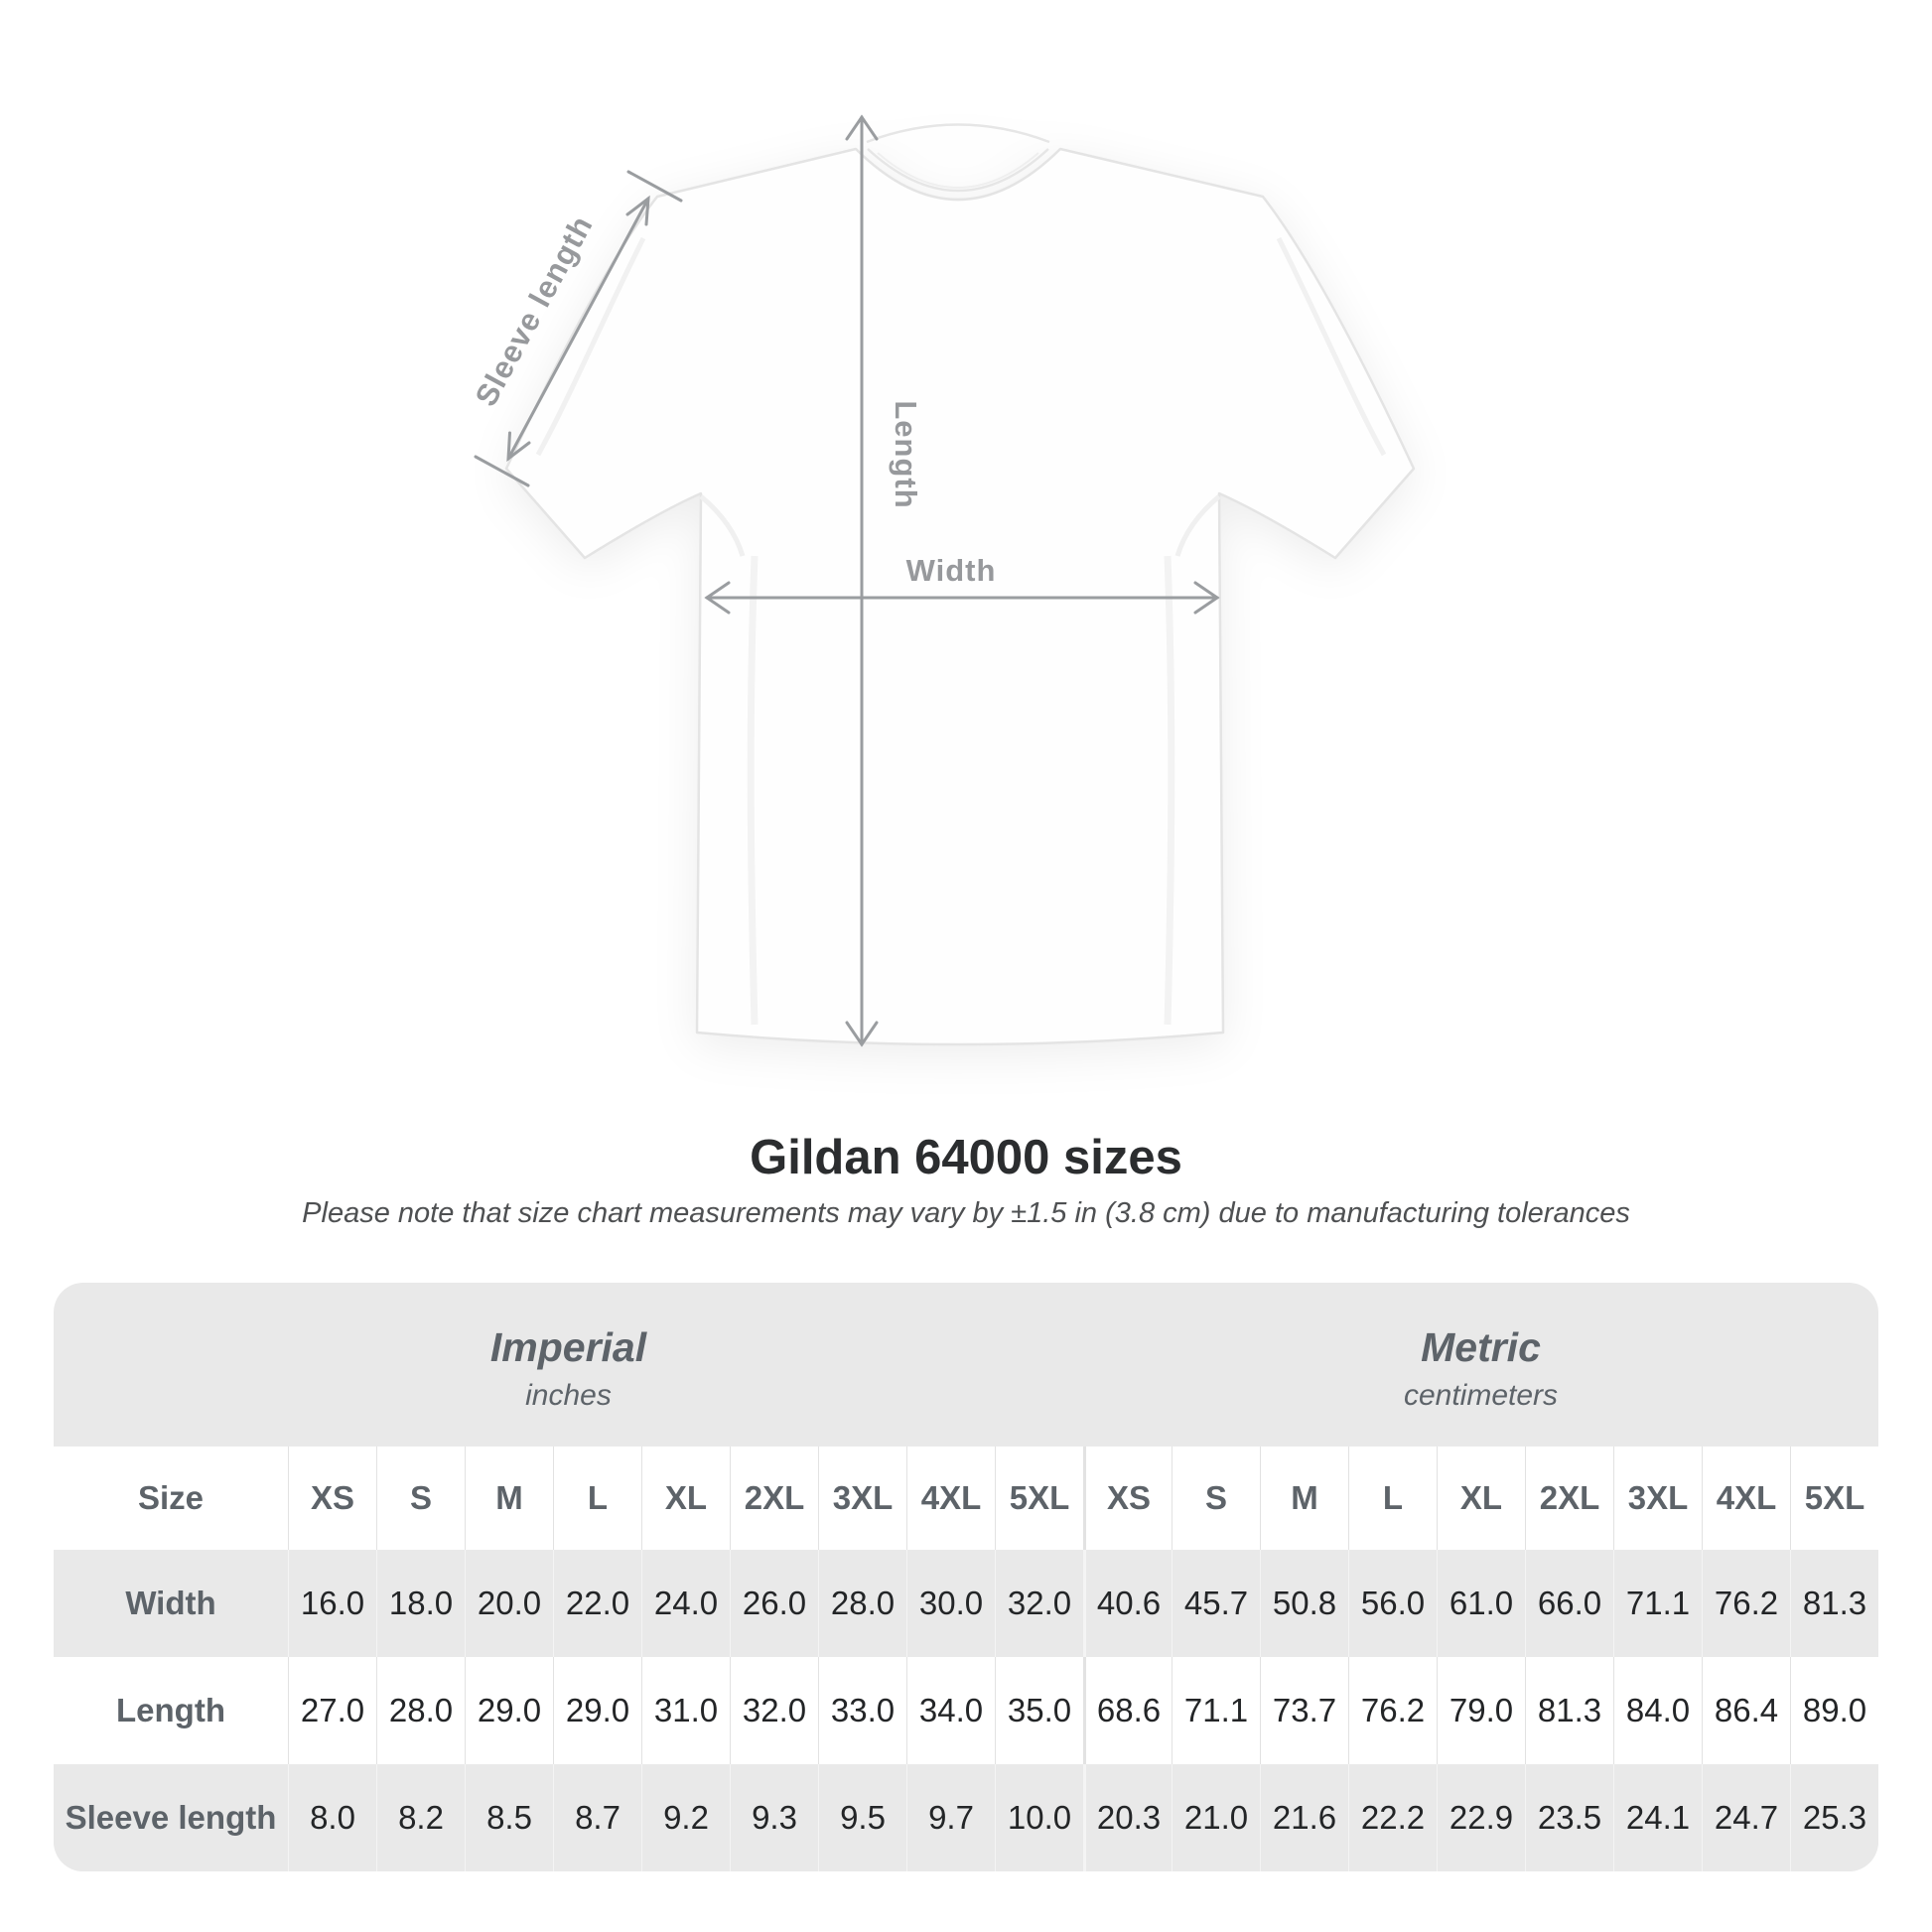 Image resolution: width=1932 pixels, height=1932 pixels. I want to click on imperial-unit: inches, so click(569, 1395).